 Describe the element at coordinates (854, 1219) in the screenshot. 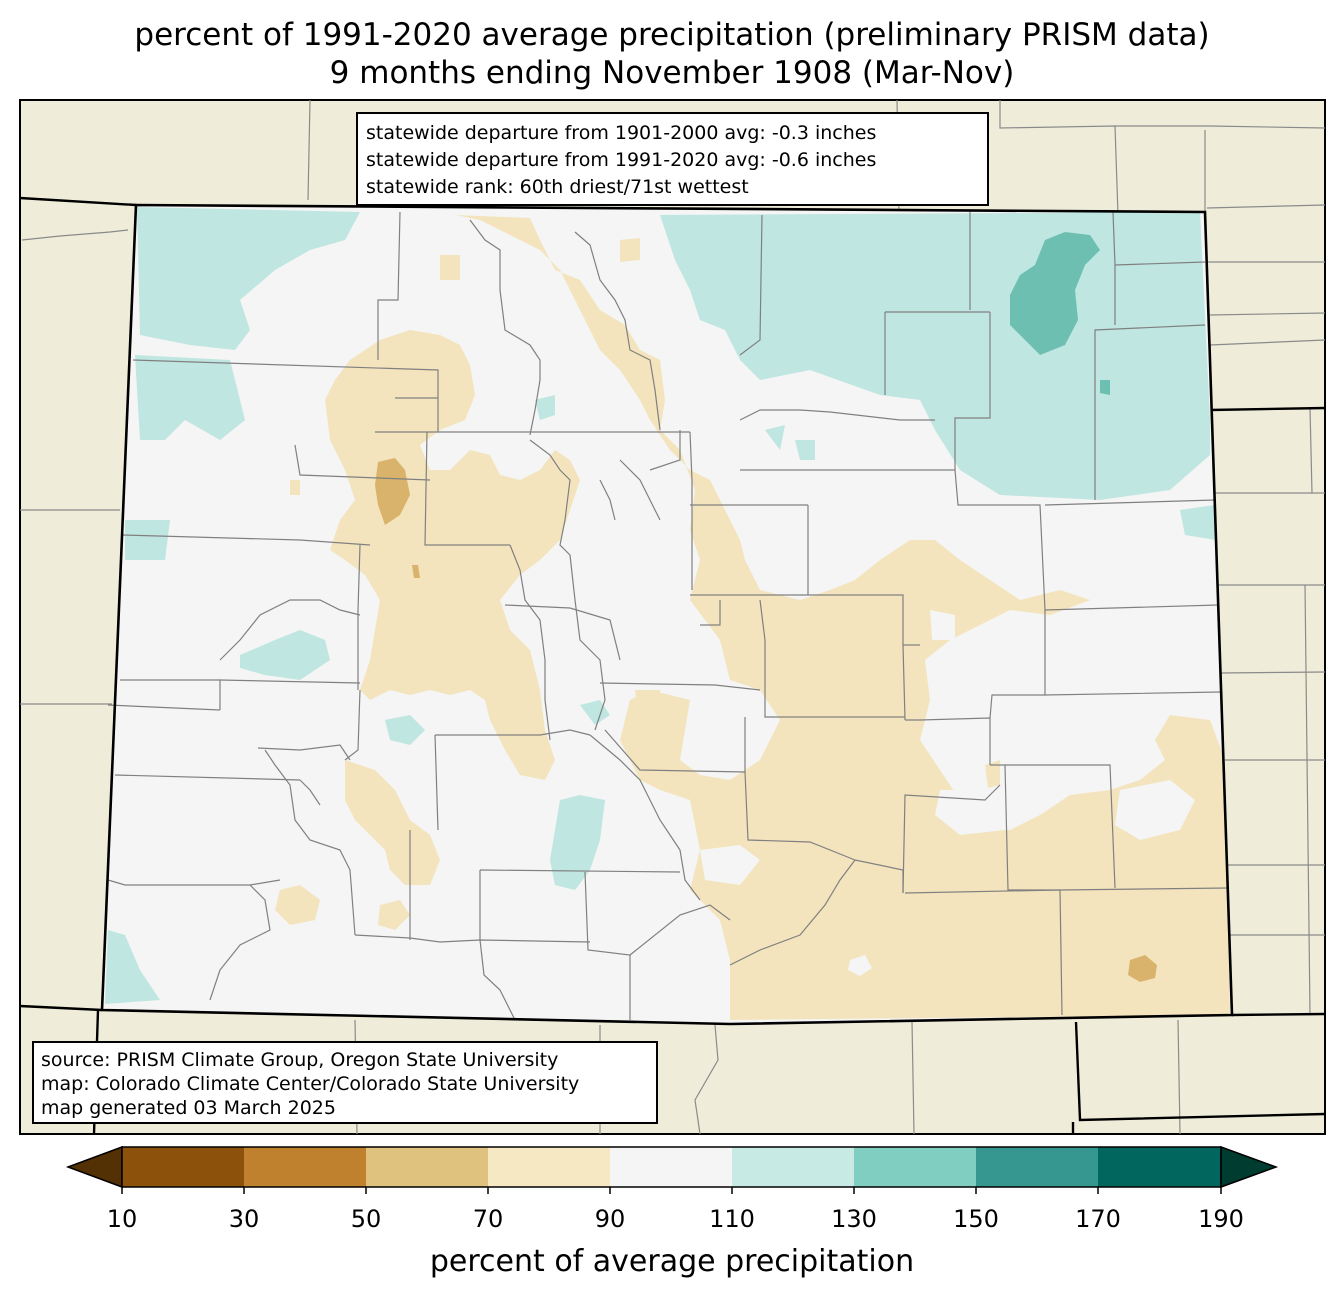

I see `colorbar-tick-label: 130` at that location.